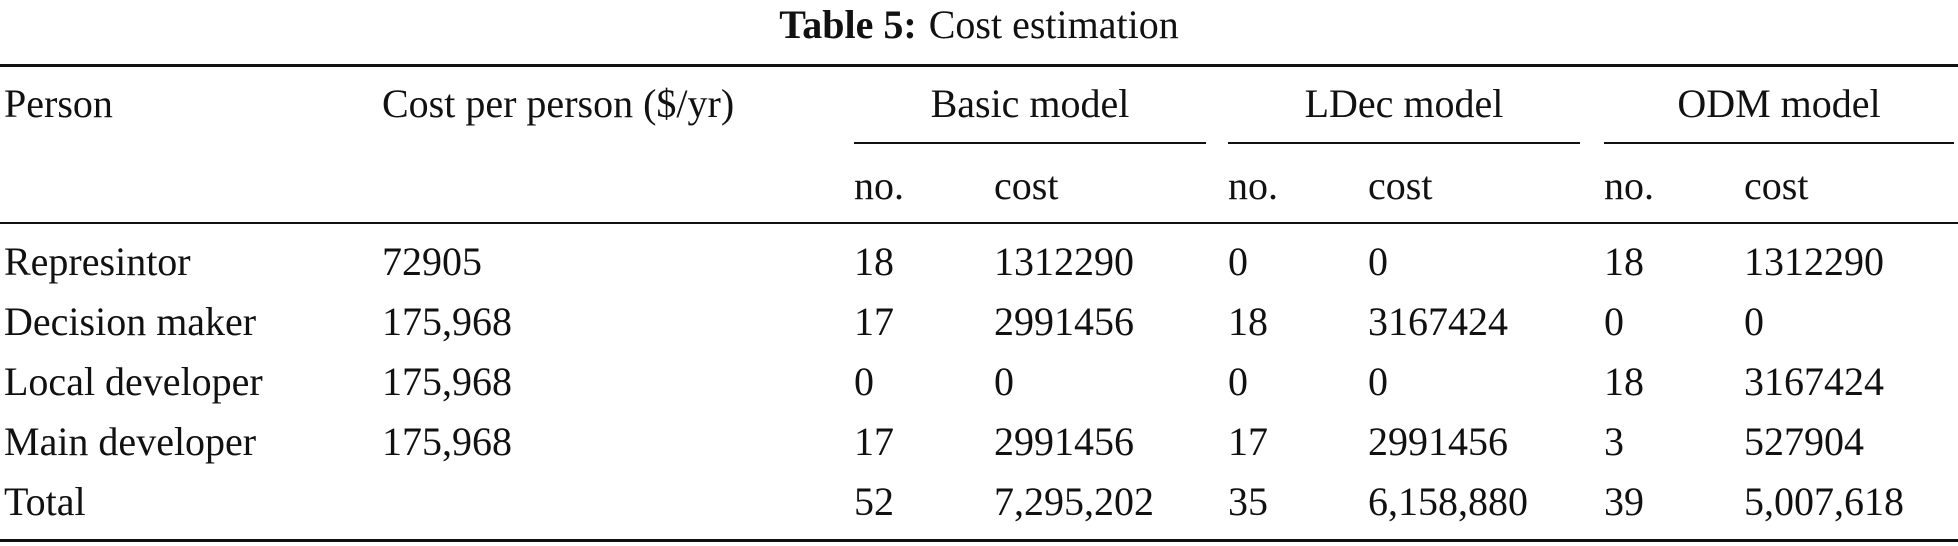  Describe the element at coordinates (879, 185) in the screenshot. I see `header-basic-no: no.` at that location.